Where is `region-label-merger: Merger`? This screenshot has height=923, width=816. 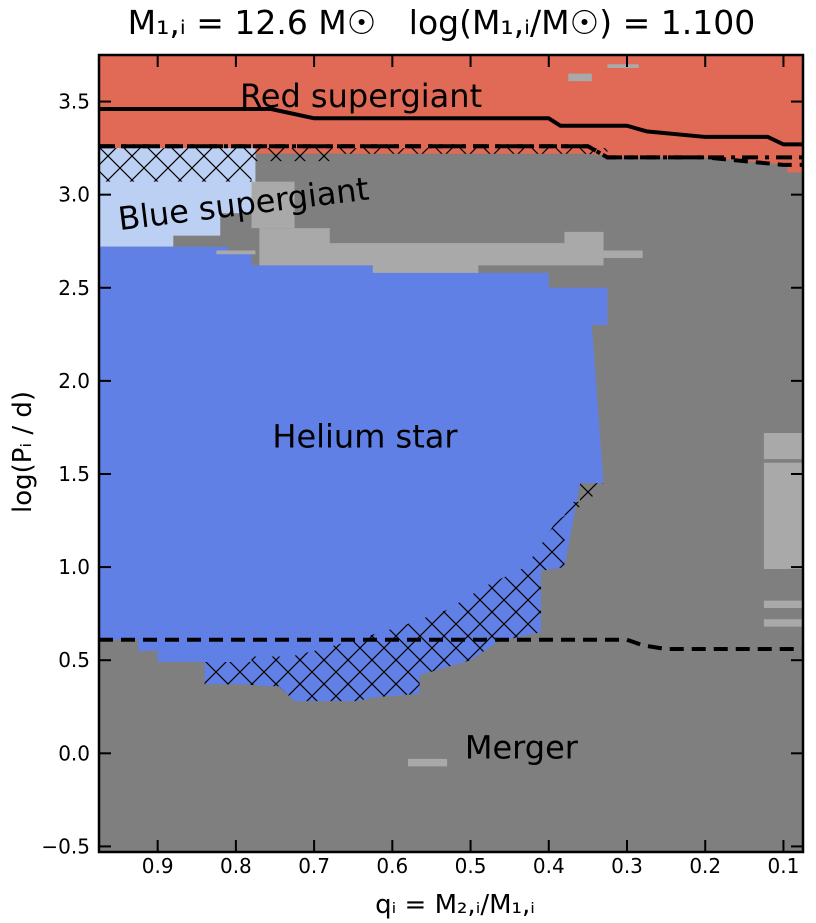
region-label-merger: Merger is located at coordinates (522, 748).